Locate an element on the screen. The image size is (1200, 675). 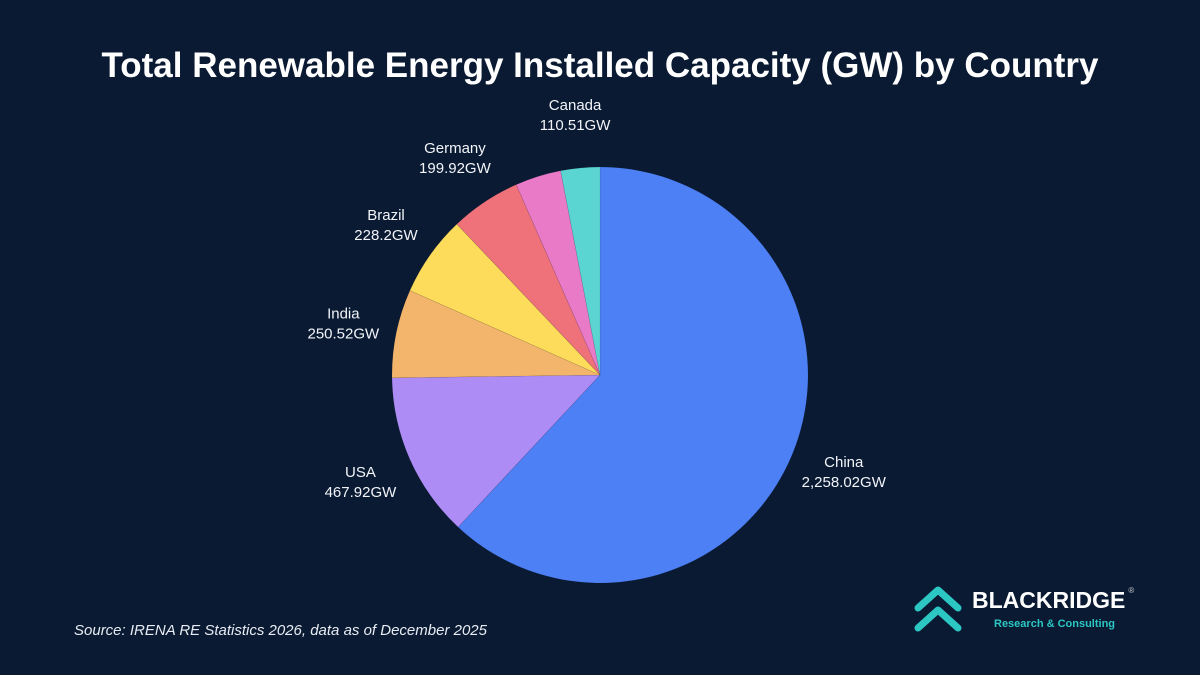
blackridge-logo: BLACKRIDGE ® Research & Consulting is located at coordinates (1037, 609).